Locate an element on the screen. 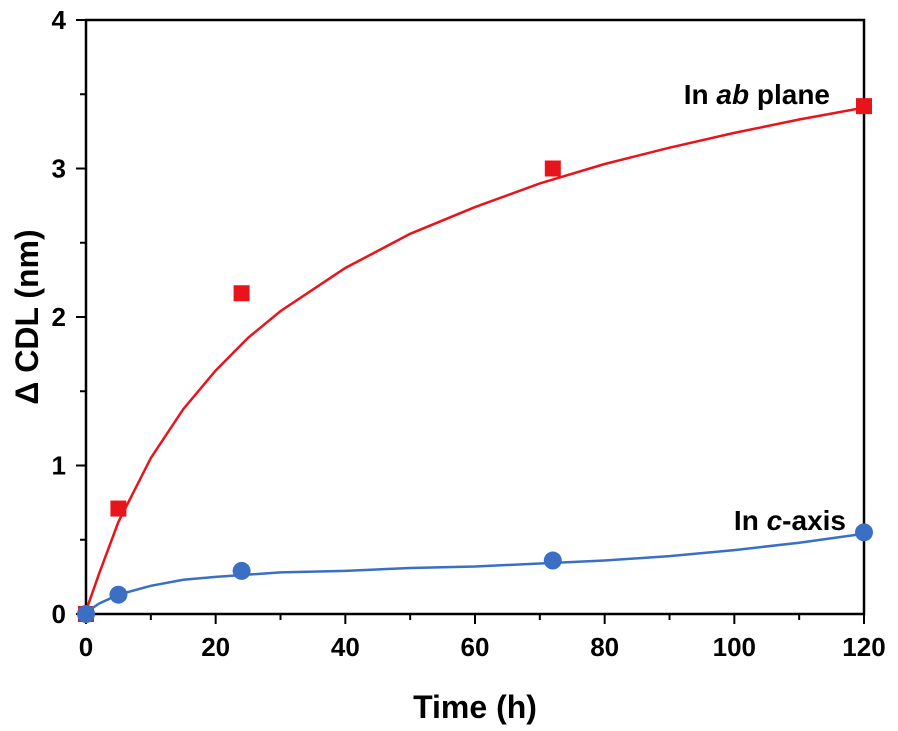 The image size is (898, 731). series-label-italic: ab is located at coordinates (732, 94).